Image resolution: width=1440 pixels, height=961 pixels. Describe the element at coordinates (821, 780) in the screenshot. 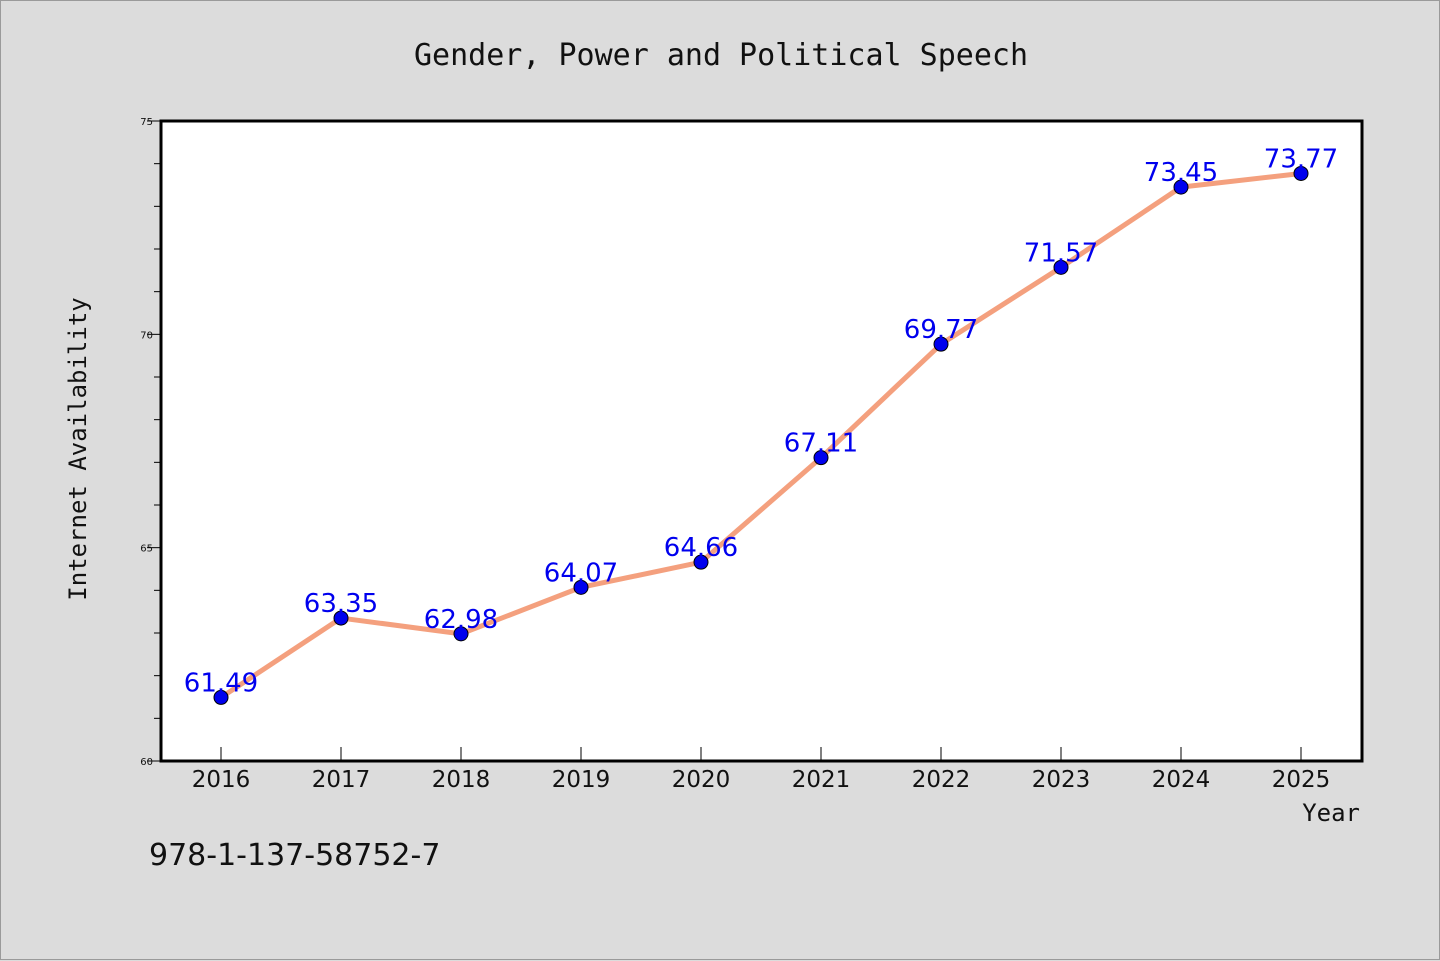

I see `x-tick-label: 2021` at that location.